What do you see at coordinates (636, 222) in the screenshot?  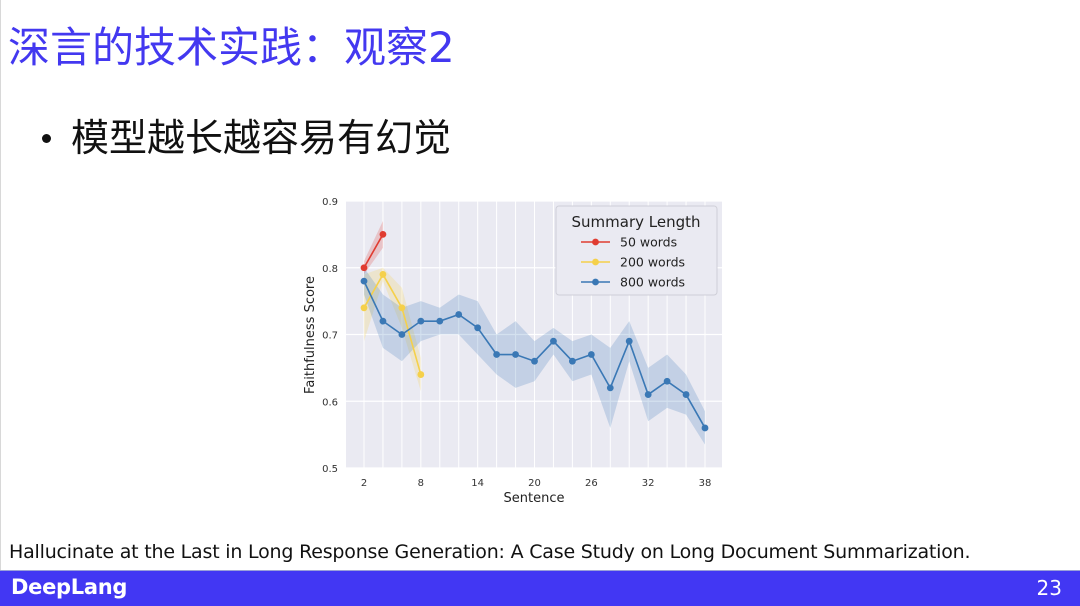 I see `legend-title: Summary Length` at bounding box center [636, 222].